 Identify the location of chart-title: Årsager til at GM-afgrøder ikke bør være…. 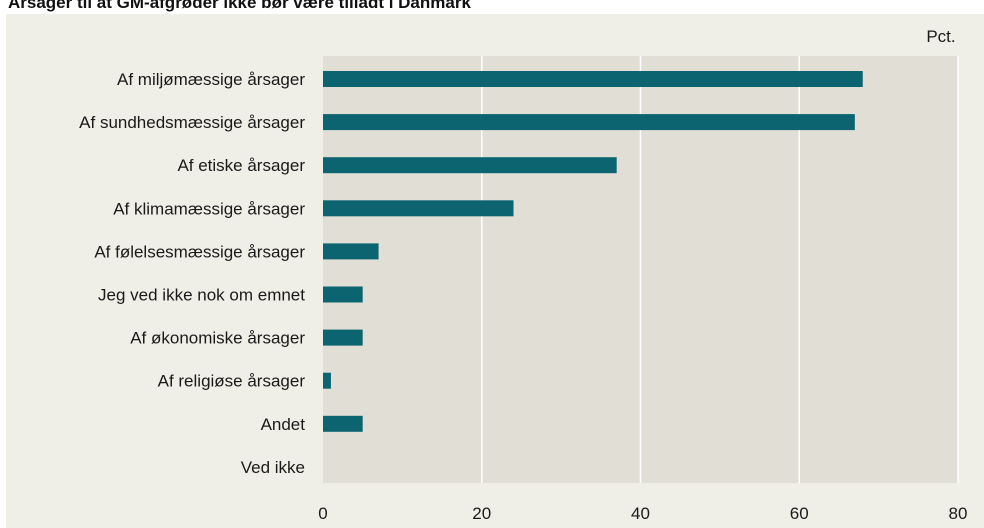
(239, 6).